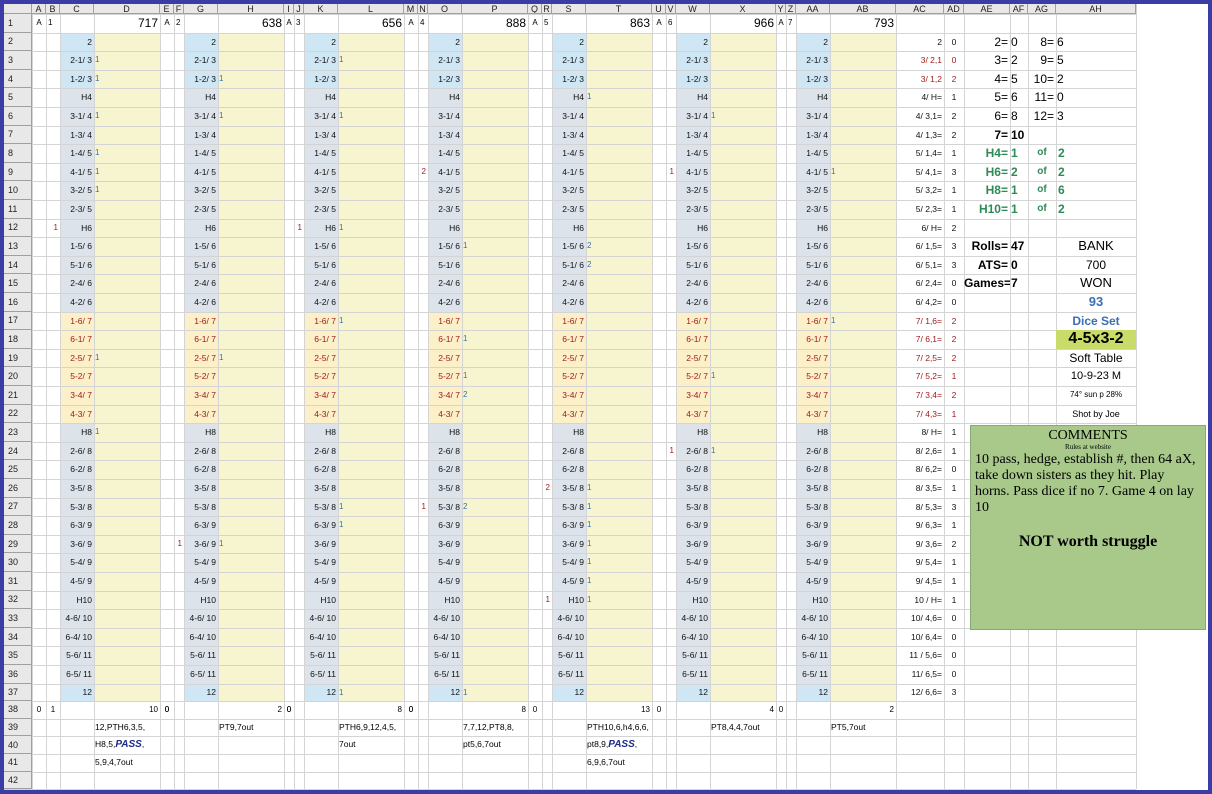 Image resolution: width=1212 pixels, height=794 pixels. What do you see at coordinates (449, 413) in the screenshot?
I see `bet-label: 4-3/ 7` at bounding box center [449, 413].